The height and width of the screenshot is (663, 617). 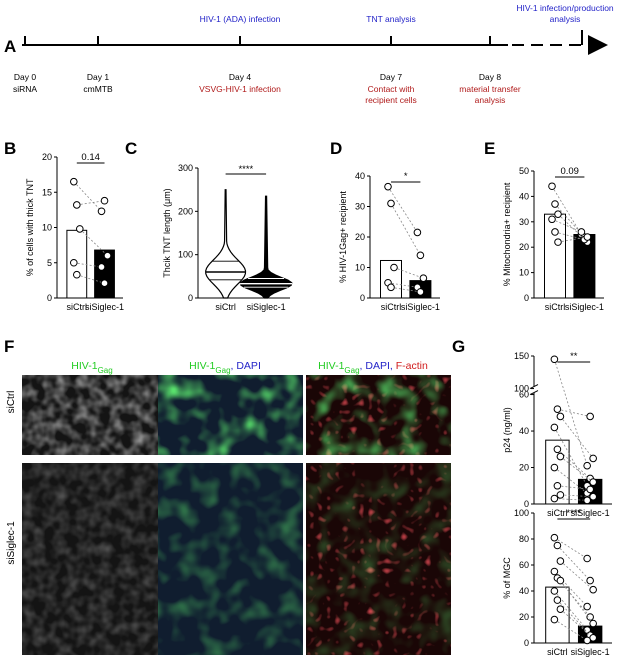 What do you see at coordinates (565, 8) in the screenshot?
I see `future-label-line1: HIV-1 infection/production` at bounding box center [565, 8].